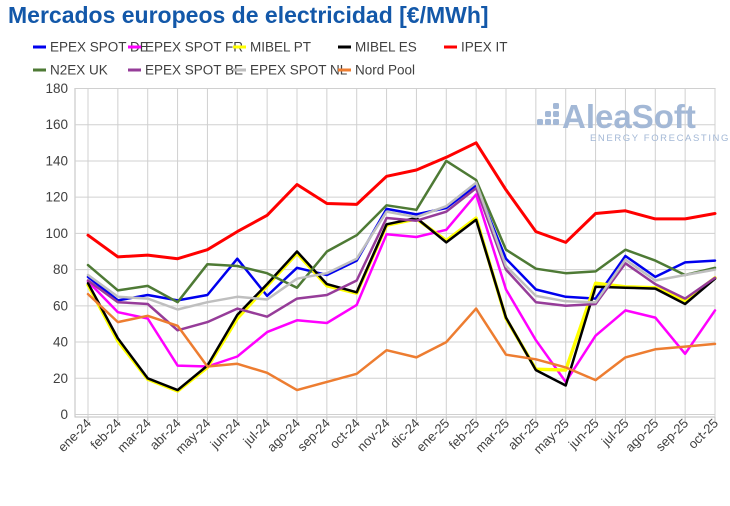 The height and width of the screenshot is (506, 730). Describe the element at coordinates (280, 47) in the screenshot. I see `legend-label: MIBEL PT` at that location.